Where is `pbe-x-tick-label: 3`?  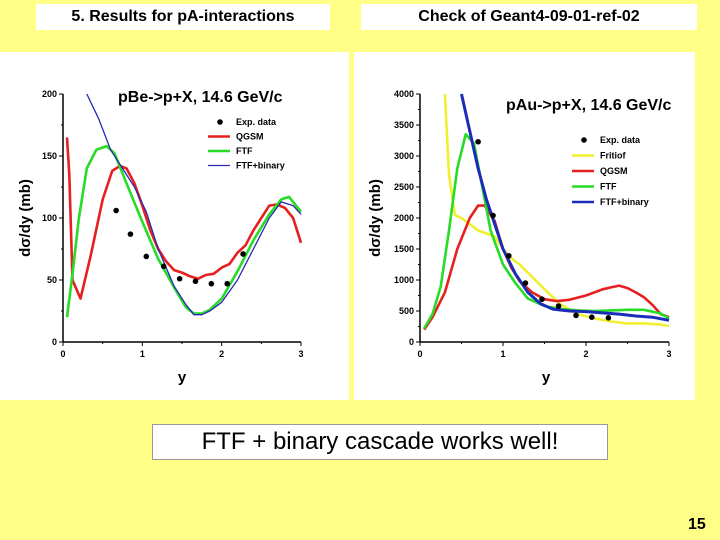
pbe-x-tick-label: 3 is located at coordinates (300, 354).